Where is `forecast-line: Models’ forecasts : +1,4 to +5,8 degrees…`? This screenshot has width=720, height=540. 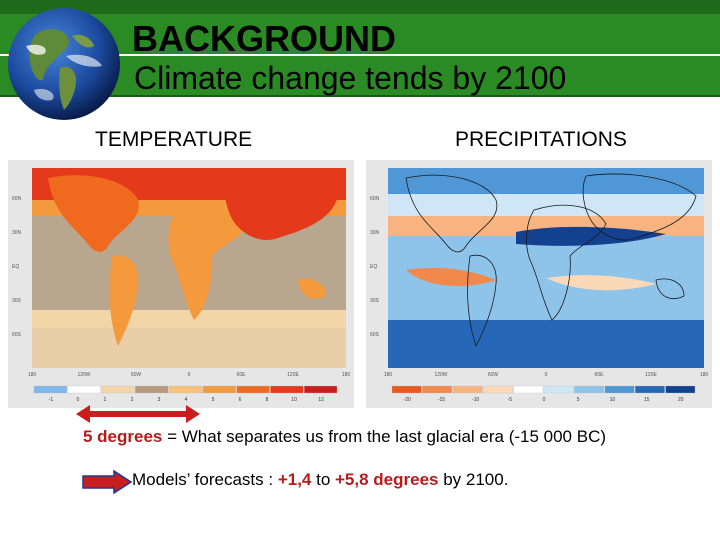
forecast-line: Models’ forecasts : +1,4 to +5,8 degrees… is located at coordinates (320, 480).